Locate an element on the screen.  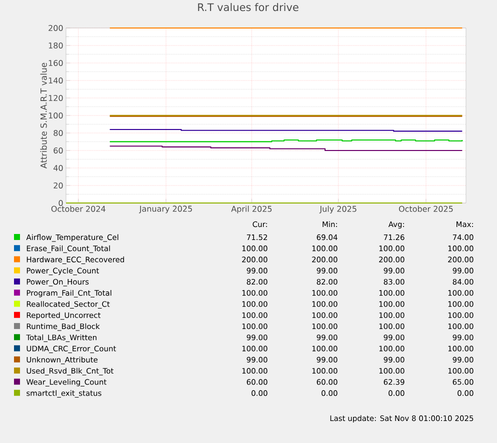
y-tick-label: 80 is located at coordinates (58, 133).